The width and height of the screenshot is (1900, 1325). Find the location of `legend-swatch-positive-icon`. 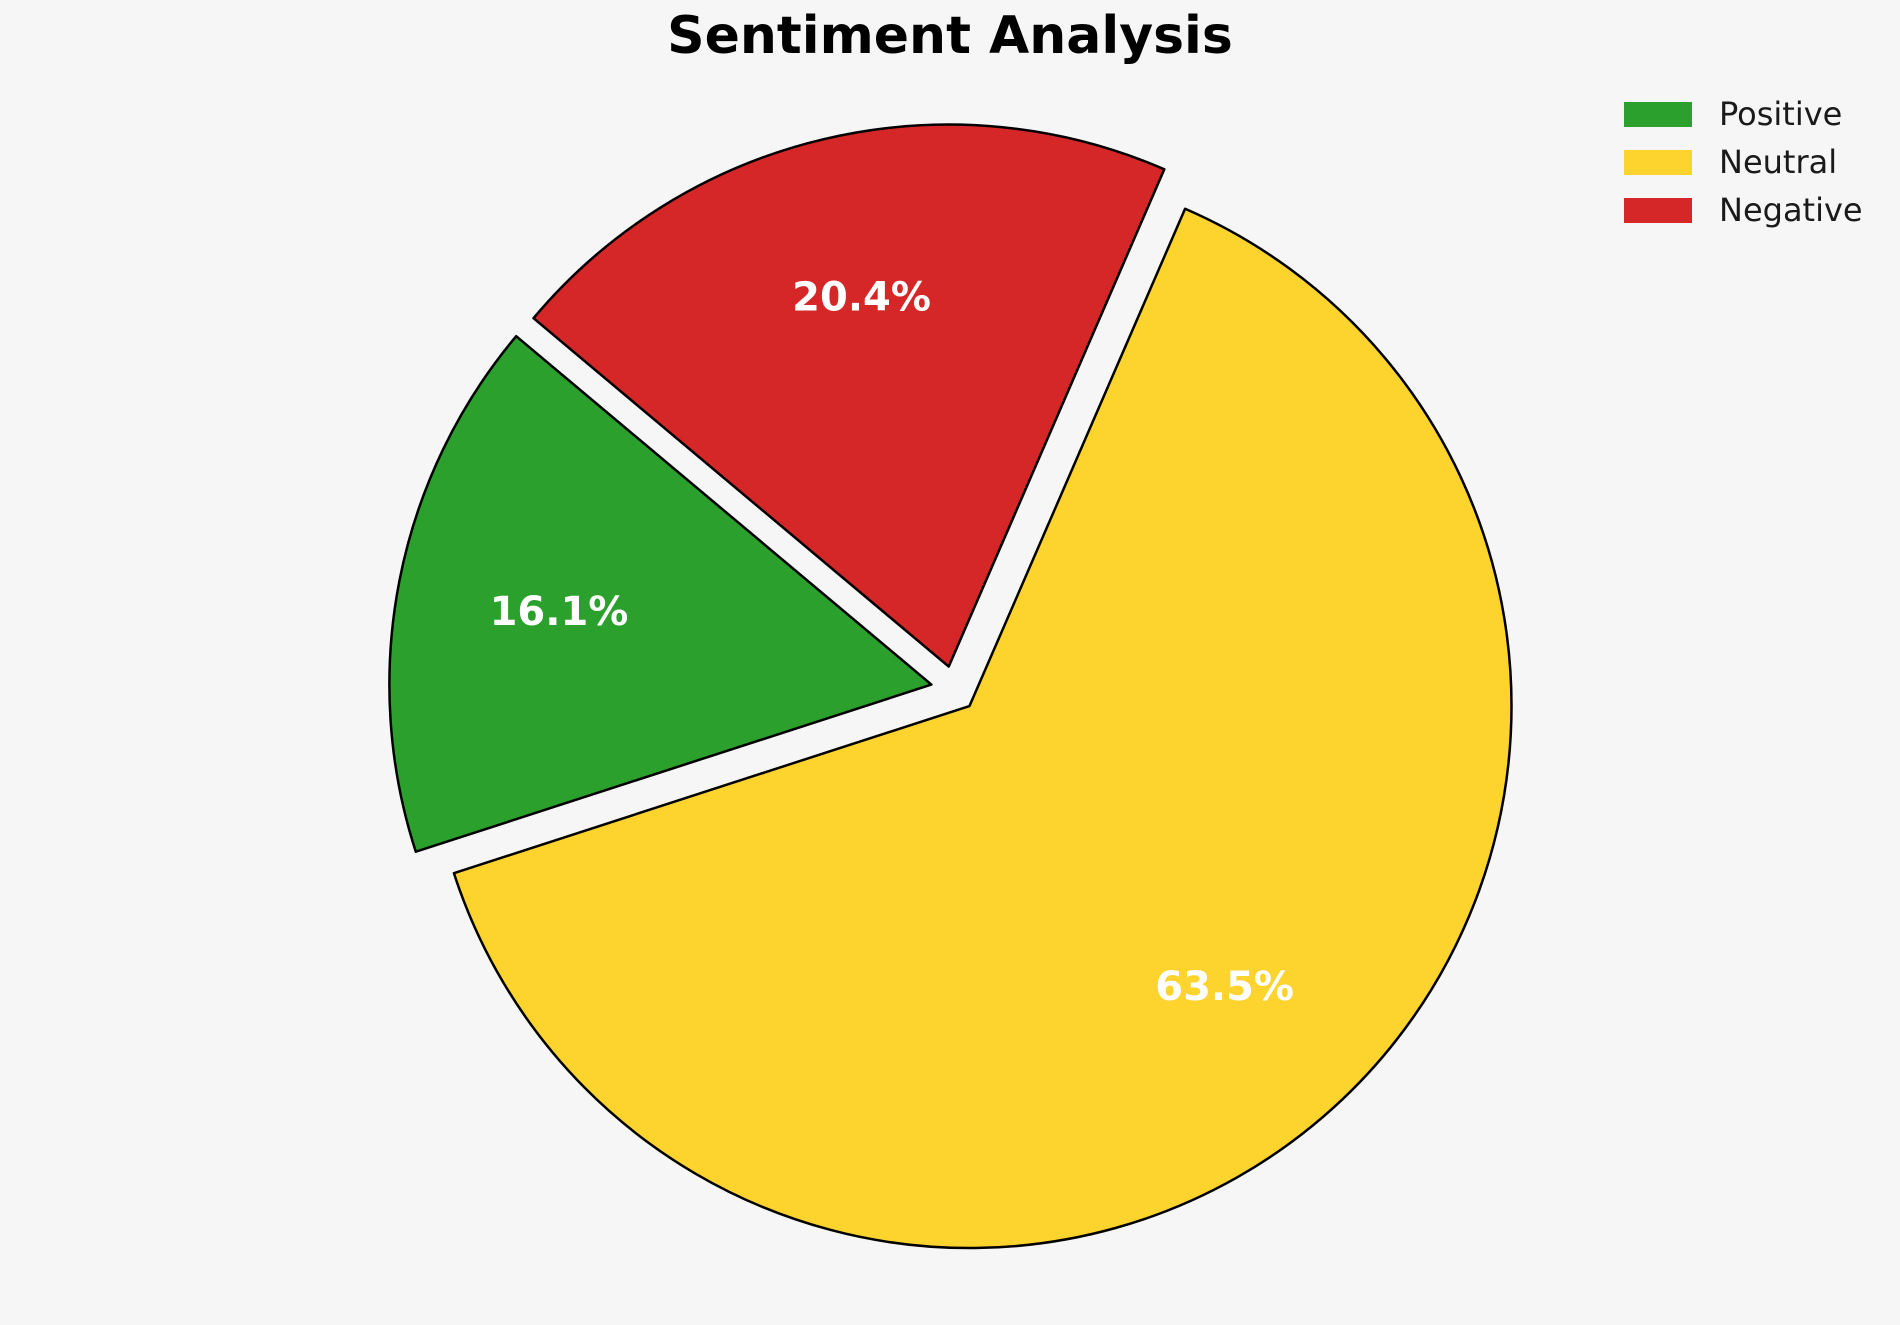

legend-swatch-positive-icon is located at coordinates (1658, 114).